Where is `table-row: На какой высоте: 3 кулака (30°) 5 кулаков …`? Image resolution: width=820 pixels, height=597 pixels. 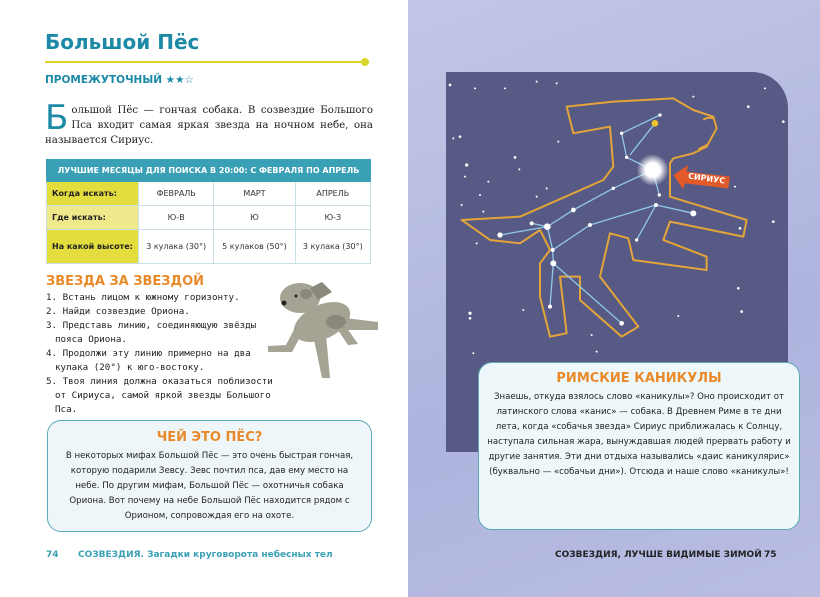 table-row: На какой высоте: 3 кулака (30°) 5 кулаков … is located at coordinates (209, 246).